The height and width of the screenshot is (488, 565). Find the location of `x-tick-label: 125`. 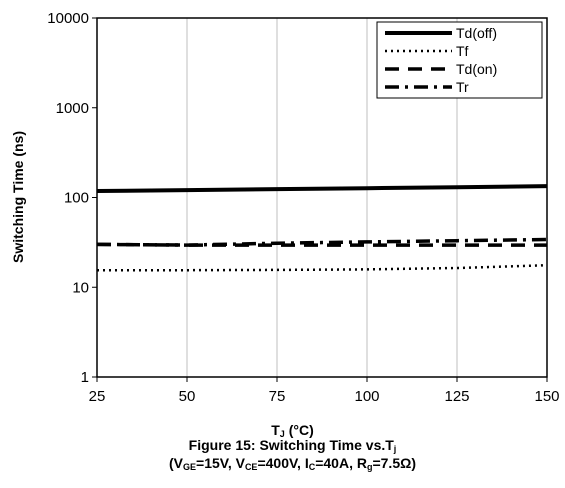

x-tick-label: 125 is located at coordinates (456, 396).